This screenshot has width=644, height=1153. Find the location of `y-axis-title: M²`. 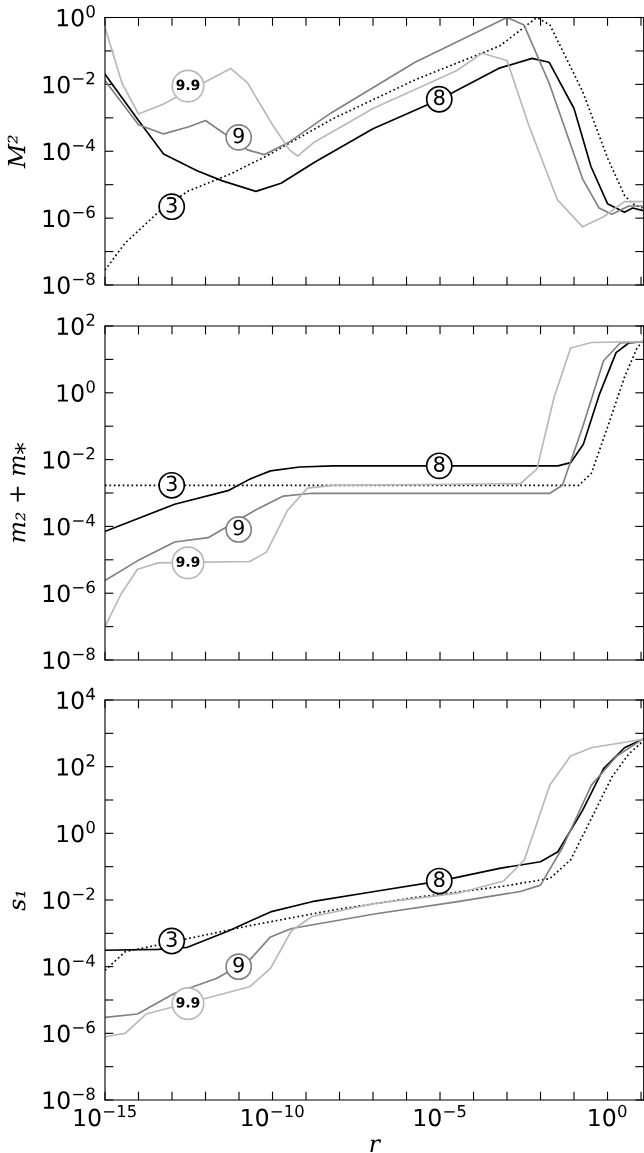

y-axis-title: M² is located at coordinates (16, 152).